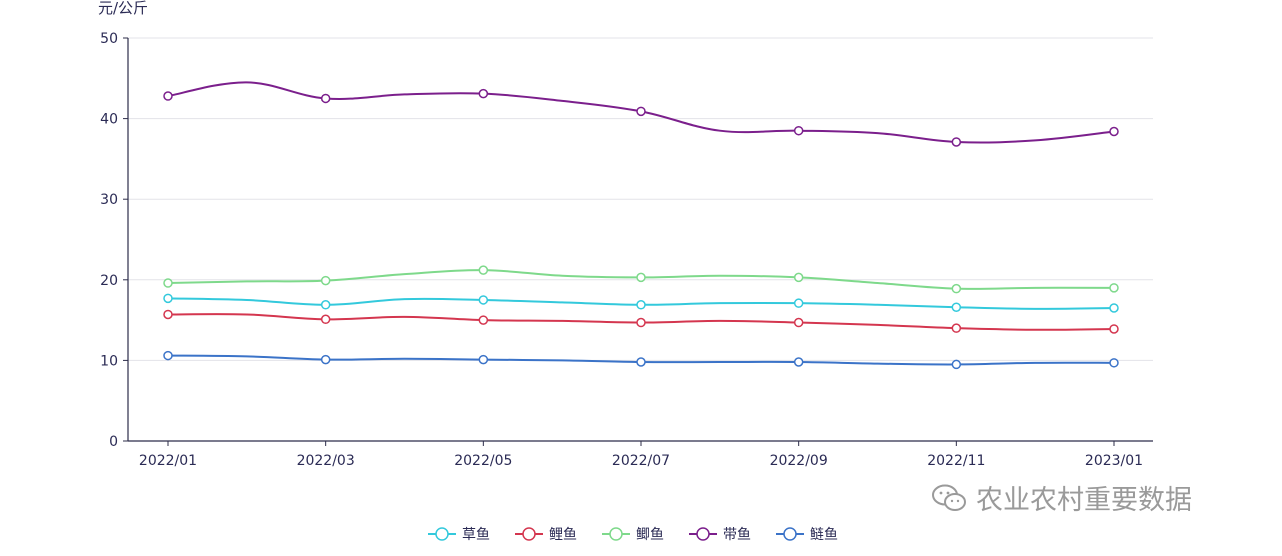  I want to click on y-tick-label: 40, so click(109, 120).